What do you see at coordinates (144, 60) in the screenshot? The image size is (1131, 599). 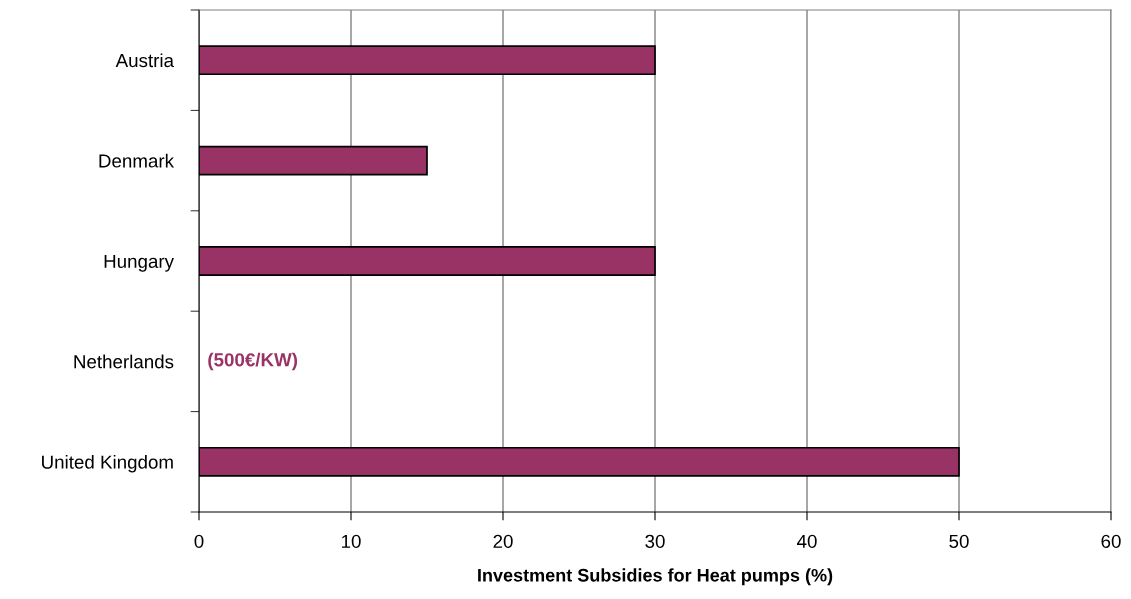 I see `y-tick-label: Austria` at bounding box center [144, 60].